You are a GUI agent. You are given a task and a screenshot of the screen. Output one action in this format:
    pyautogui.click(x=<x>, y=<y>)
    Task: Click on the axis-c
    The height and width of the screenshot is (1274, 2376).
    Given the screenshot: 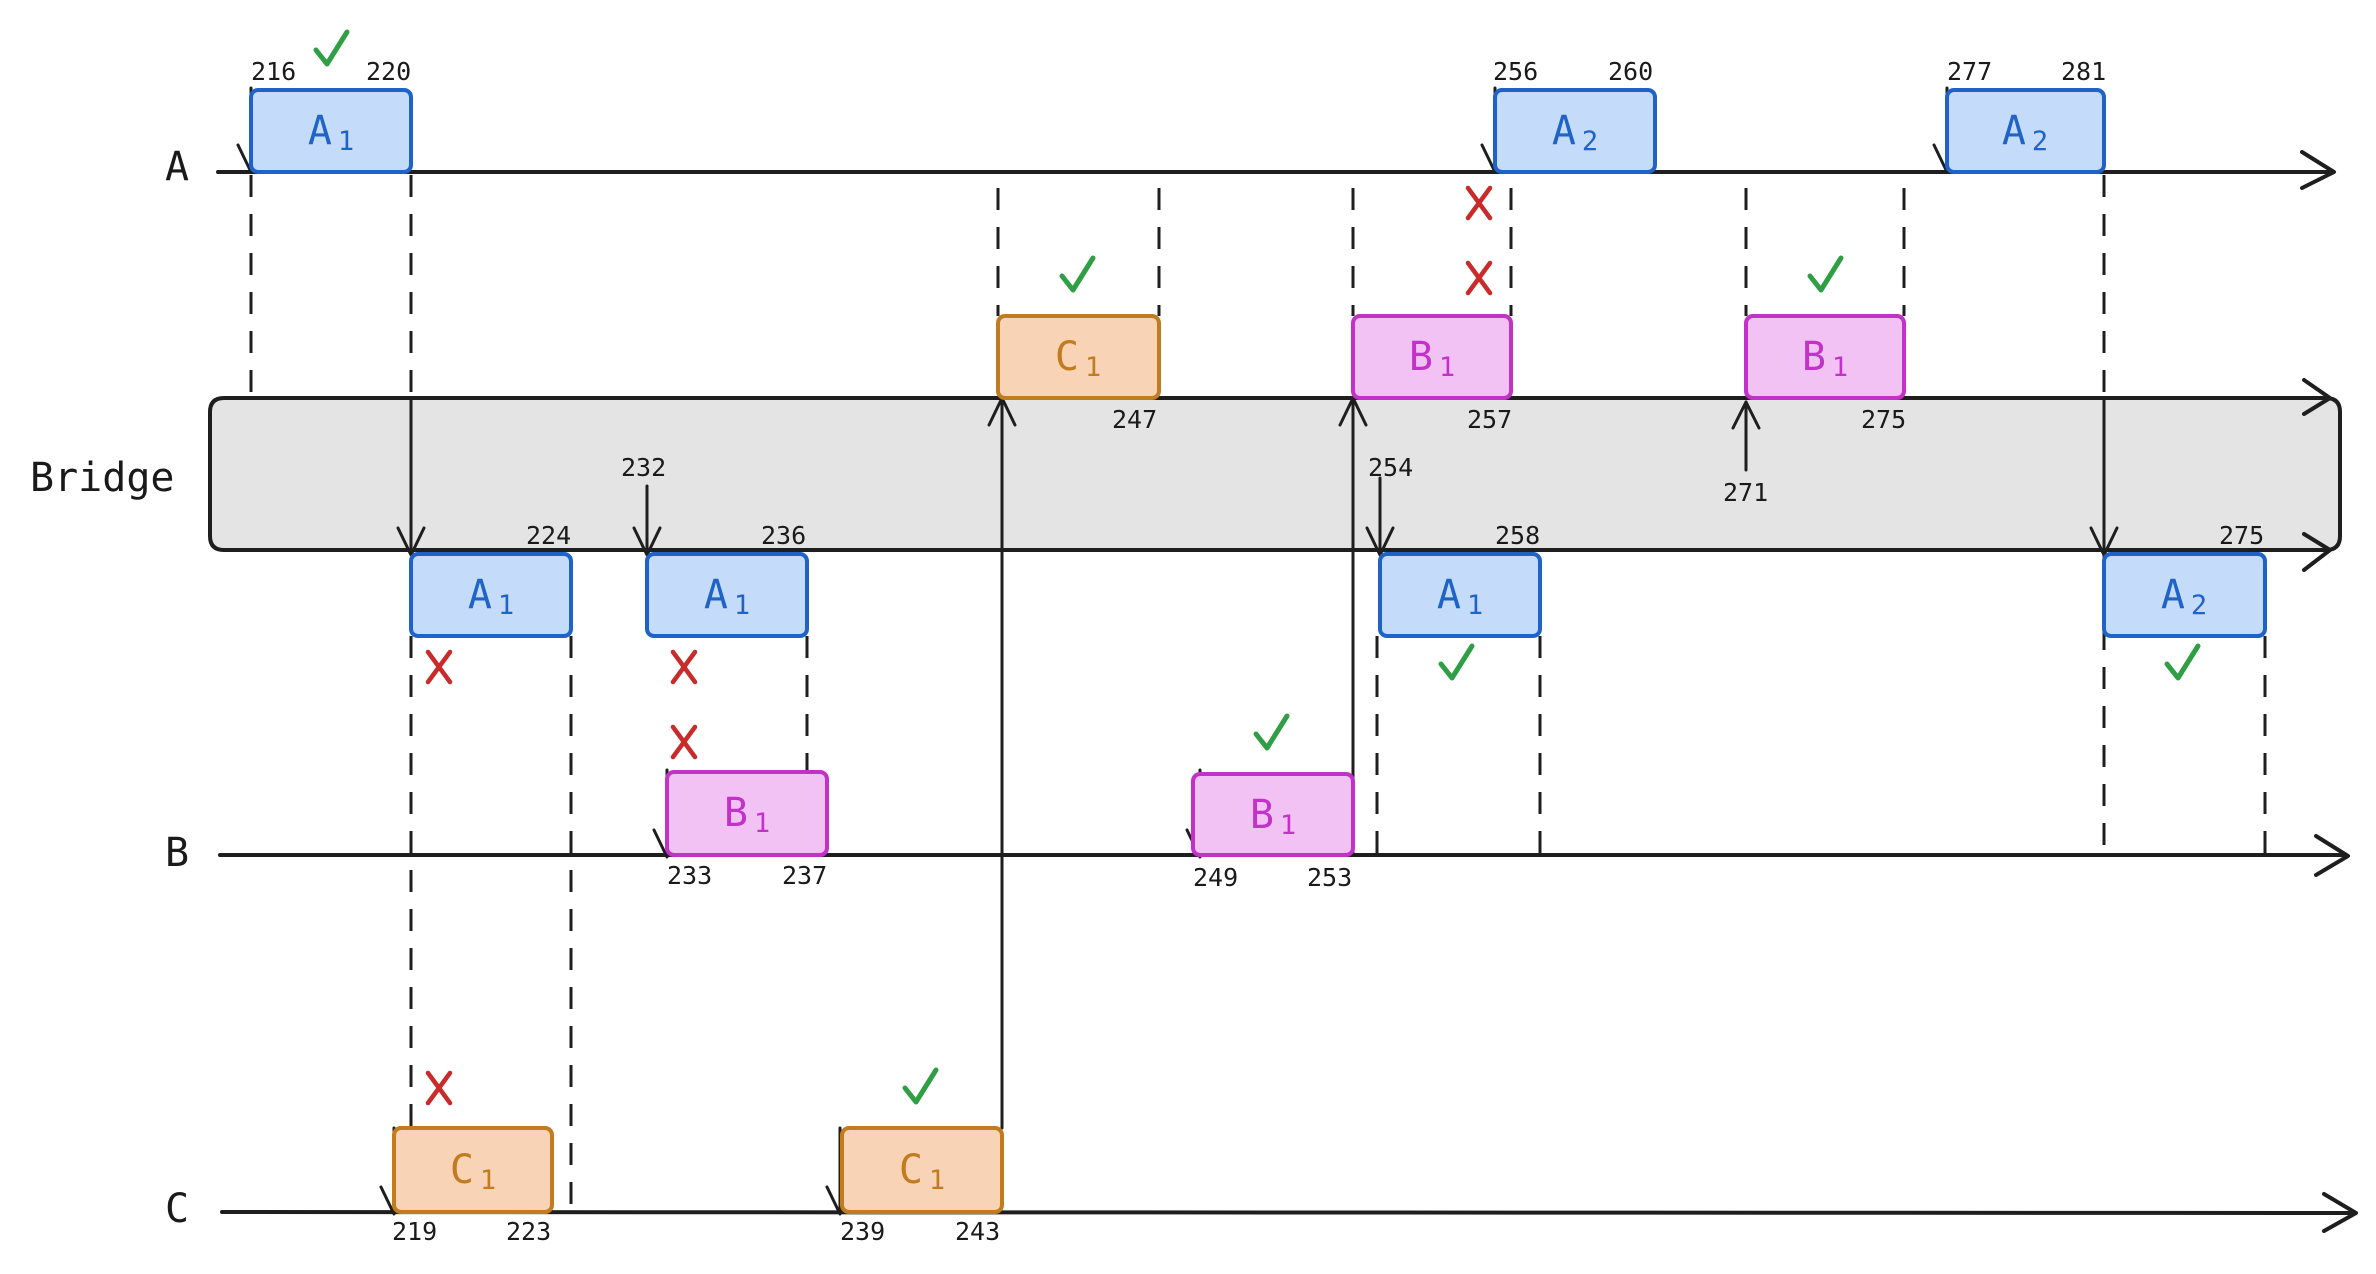 What is the action you would take?
    pyautogui.click(x=1289, y=1212)
    